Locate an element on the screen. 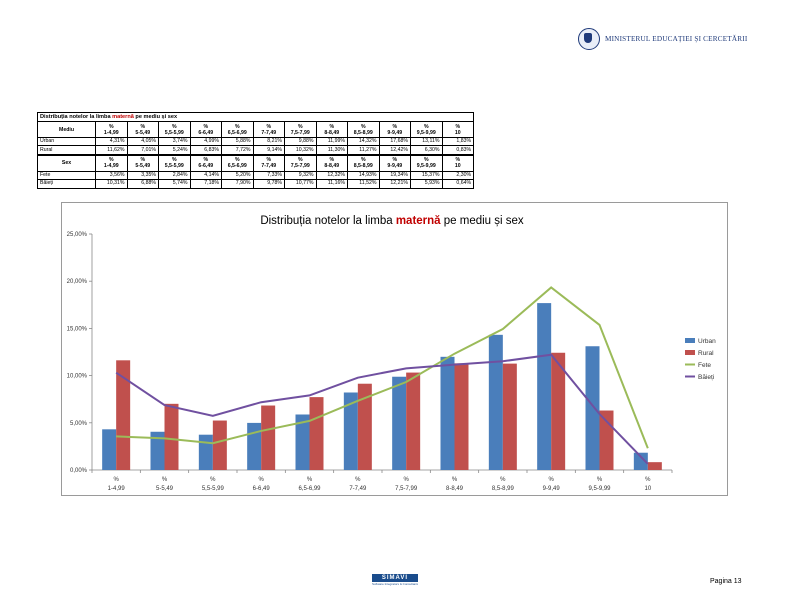  table-cell: 4,14% is located at coordinates (205, 175).